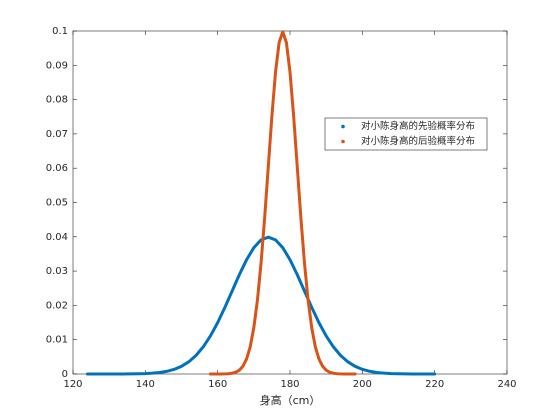  I want to click on y-tick-label: 0.07, so click(57, 134).